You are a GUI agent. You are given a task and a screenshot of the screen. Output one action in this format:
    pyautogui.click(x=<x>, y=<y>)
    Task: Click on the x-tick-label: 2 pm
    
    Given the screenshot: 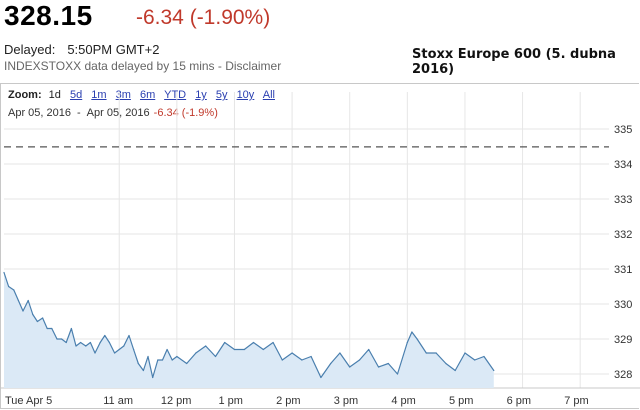 What is the action you would take?
    pyautogui.click(x=288, y=401)
    